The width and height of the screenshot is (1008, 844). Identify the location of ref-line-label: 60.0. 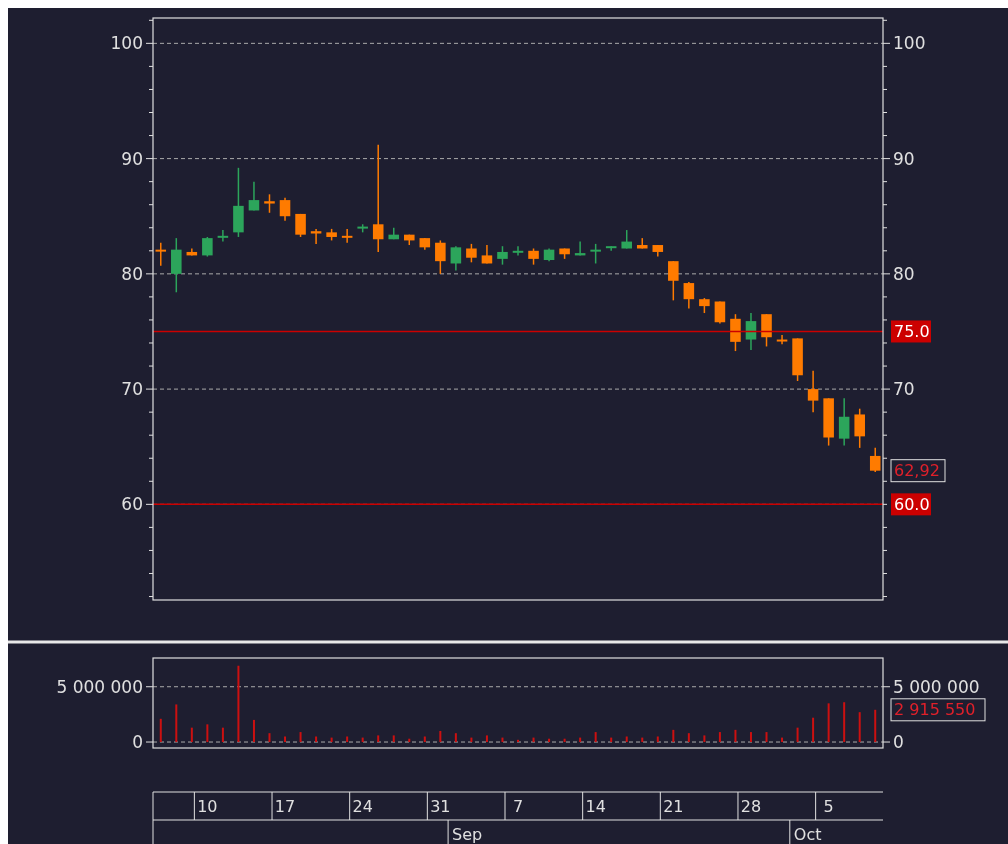
(912, 504).